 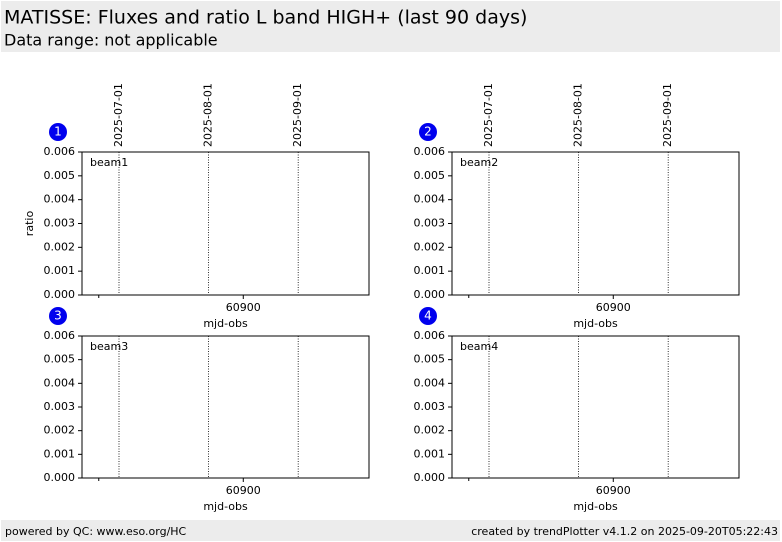 I want to click on panel-marker-label: 1, so click(x=58, y=132).